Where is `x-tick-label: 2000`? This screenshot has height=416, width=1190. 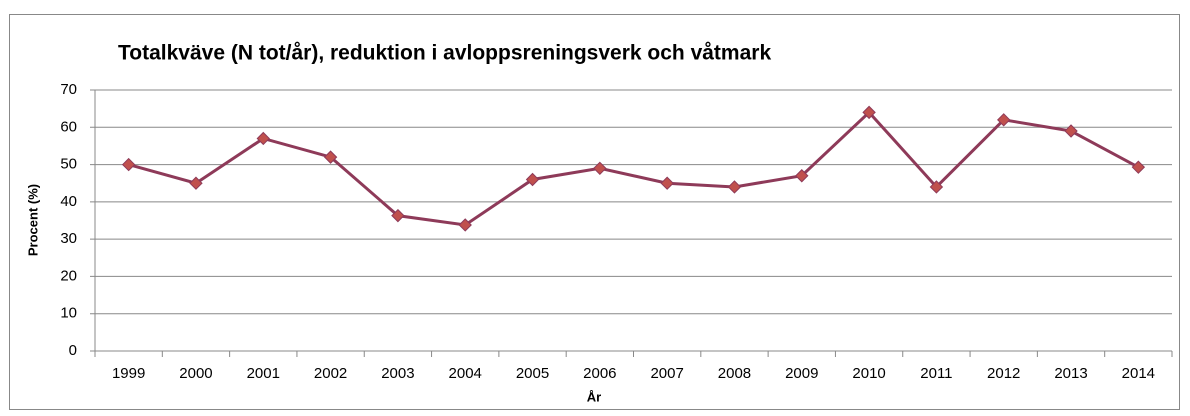 x-tick-label: 2000 is located at coordinates (195, 373).